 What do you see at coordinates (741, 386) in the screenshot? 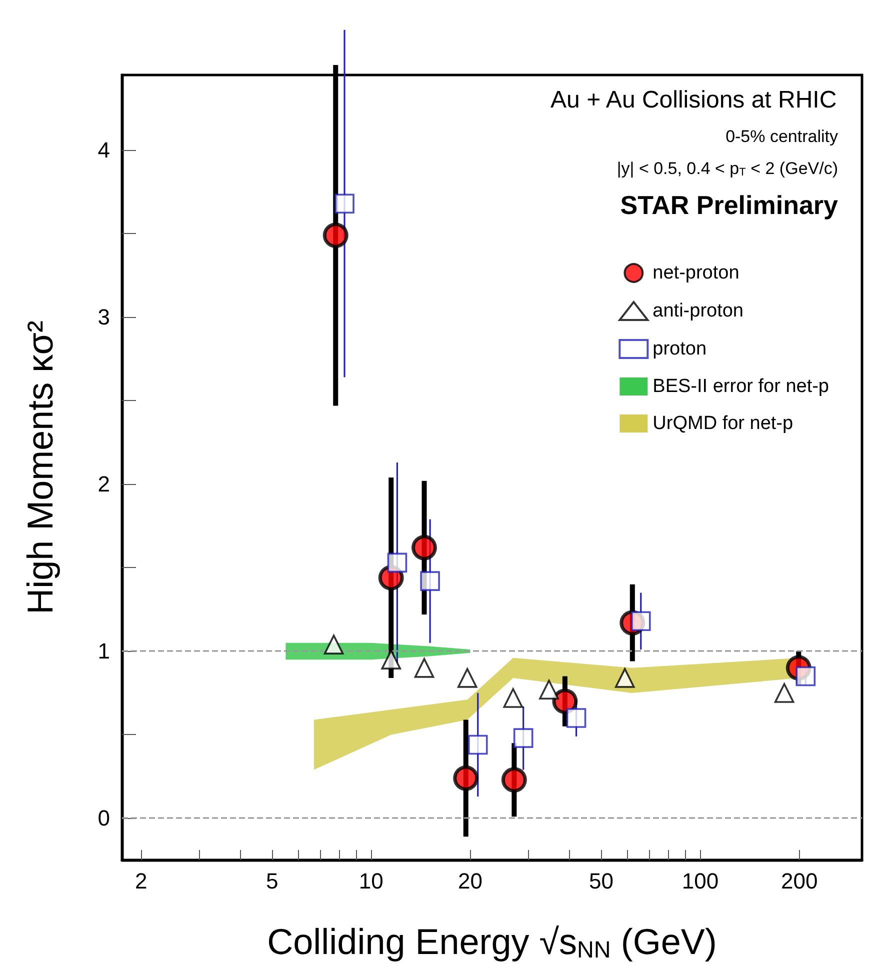
I see `legend-label: BES-II error for net-p` at bounding box center [741, 386].